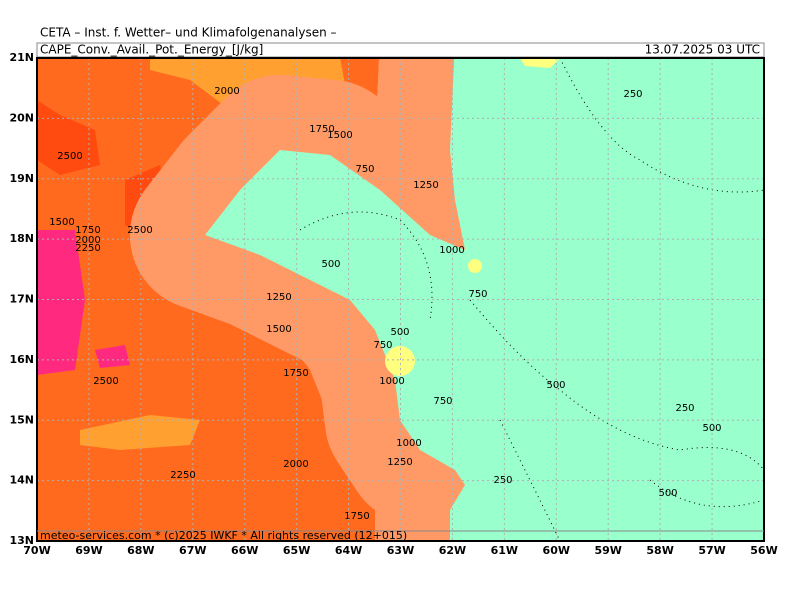  What do you see at coordinates (348, 550) in the screenshot?
I see `lon-label: 64W` at bounding box center [348, 550].